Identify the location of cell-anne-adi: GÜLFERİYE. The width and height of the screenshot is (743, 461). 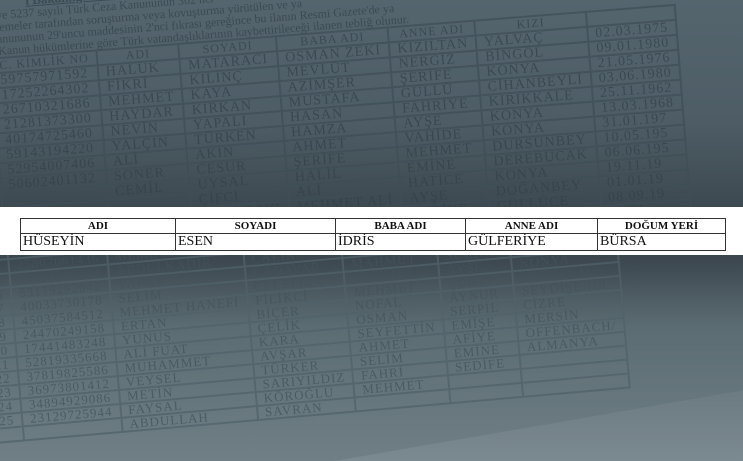
(531, 242).